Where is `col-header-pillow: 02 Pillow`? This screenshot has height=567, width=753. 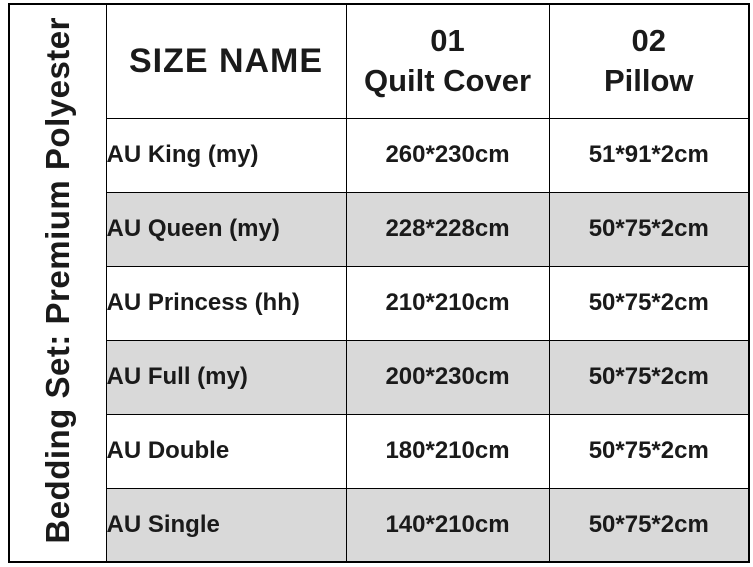
col-header-pillow: 02 Pillow is located at coordinates (649, 61).